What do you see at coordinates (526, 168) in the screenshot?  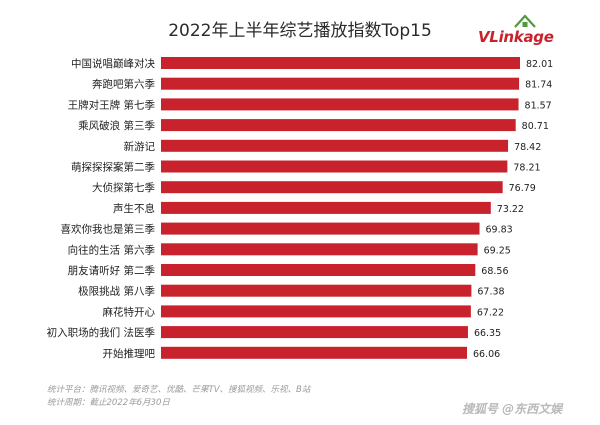 I see `value-label-6: 78.21` at bounding box center [526, 168].